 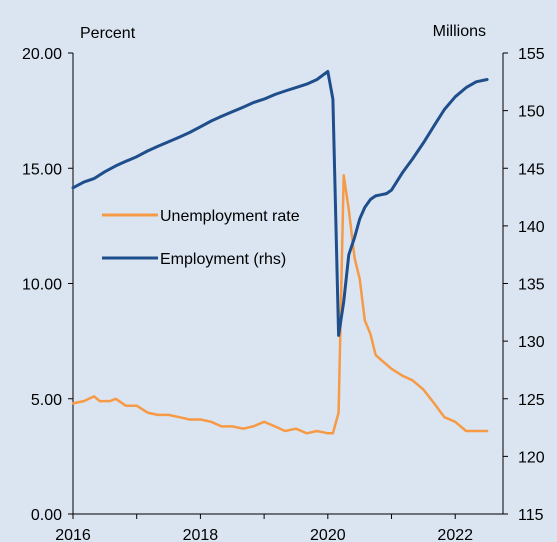 I want to click on legend: Unemployment rate Employment (rhs), so click(x=201, y=238).